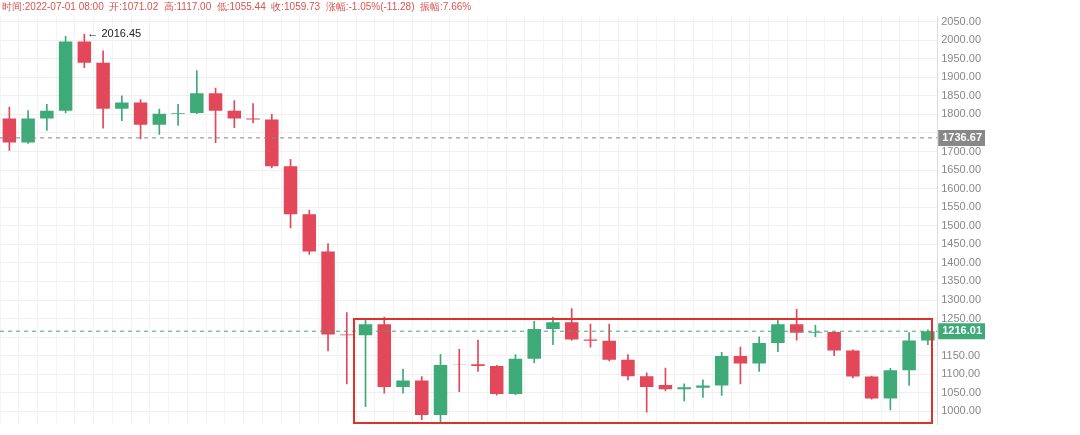 The height and width of the screenshot is (435, 1080). What do you see at coordinates (962, 330) in the screenshot?
I see `ref-line-label: 1216.01` at bounding box center [962, 330].